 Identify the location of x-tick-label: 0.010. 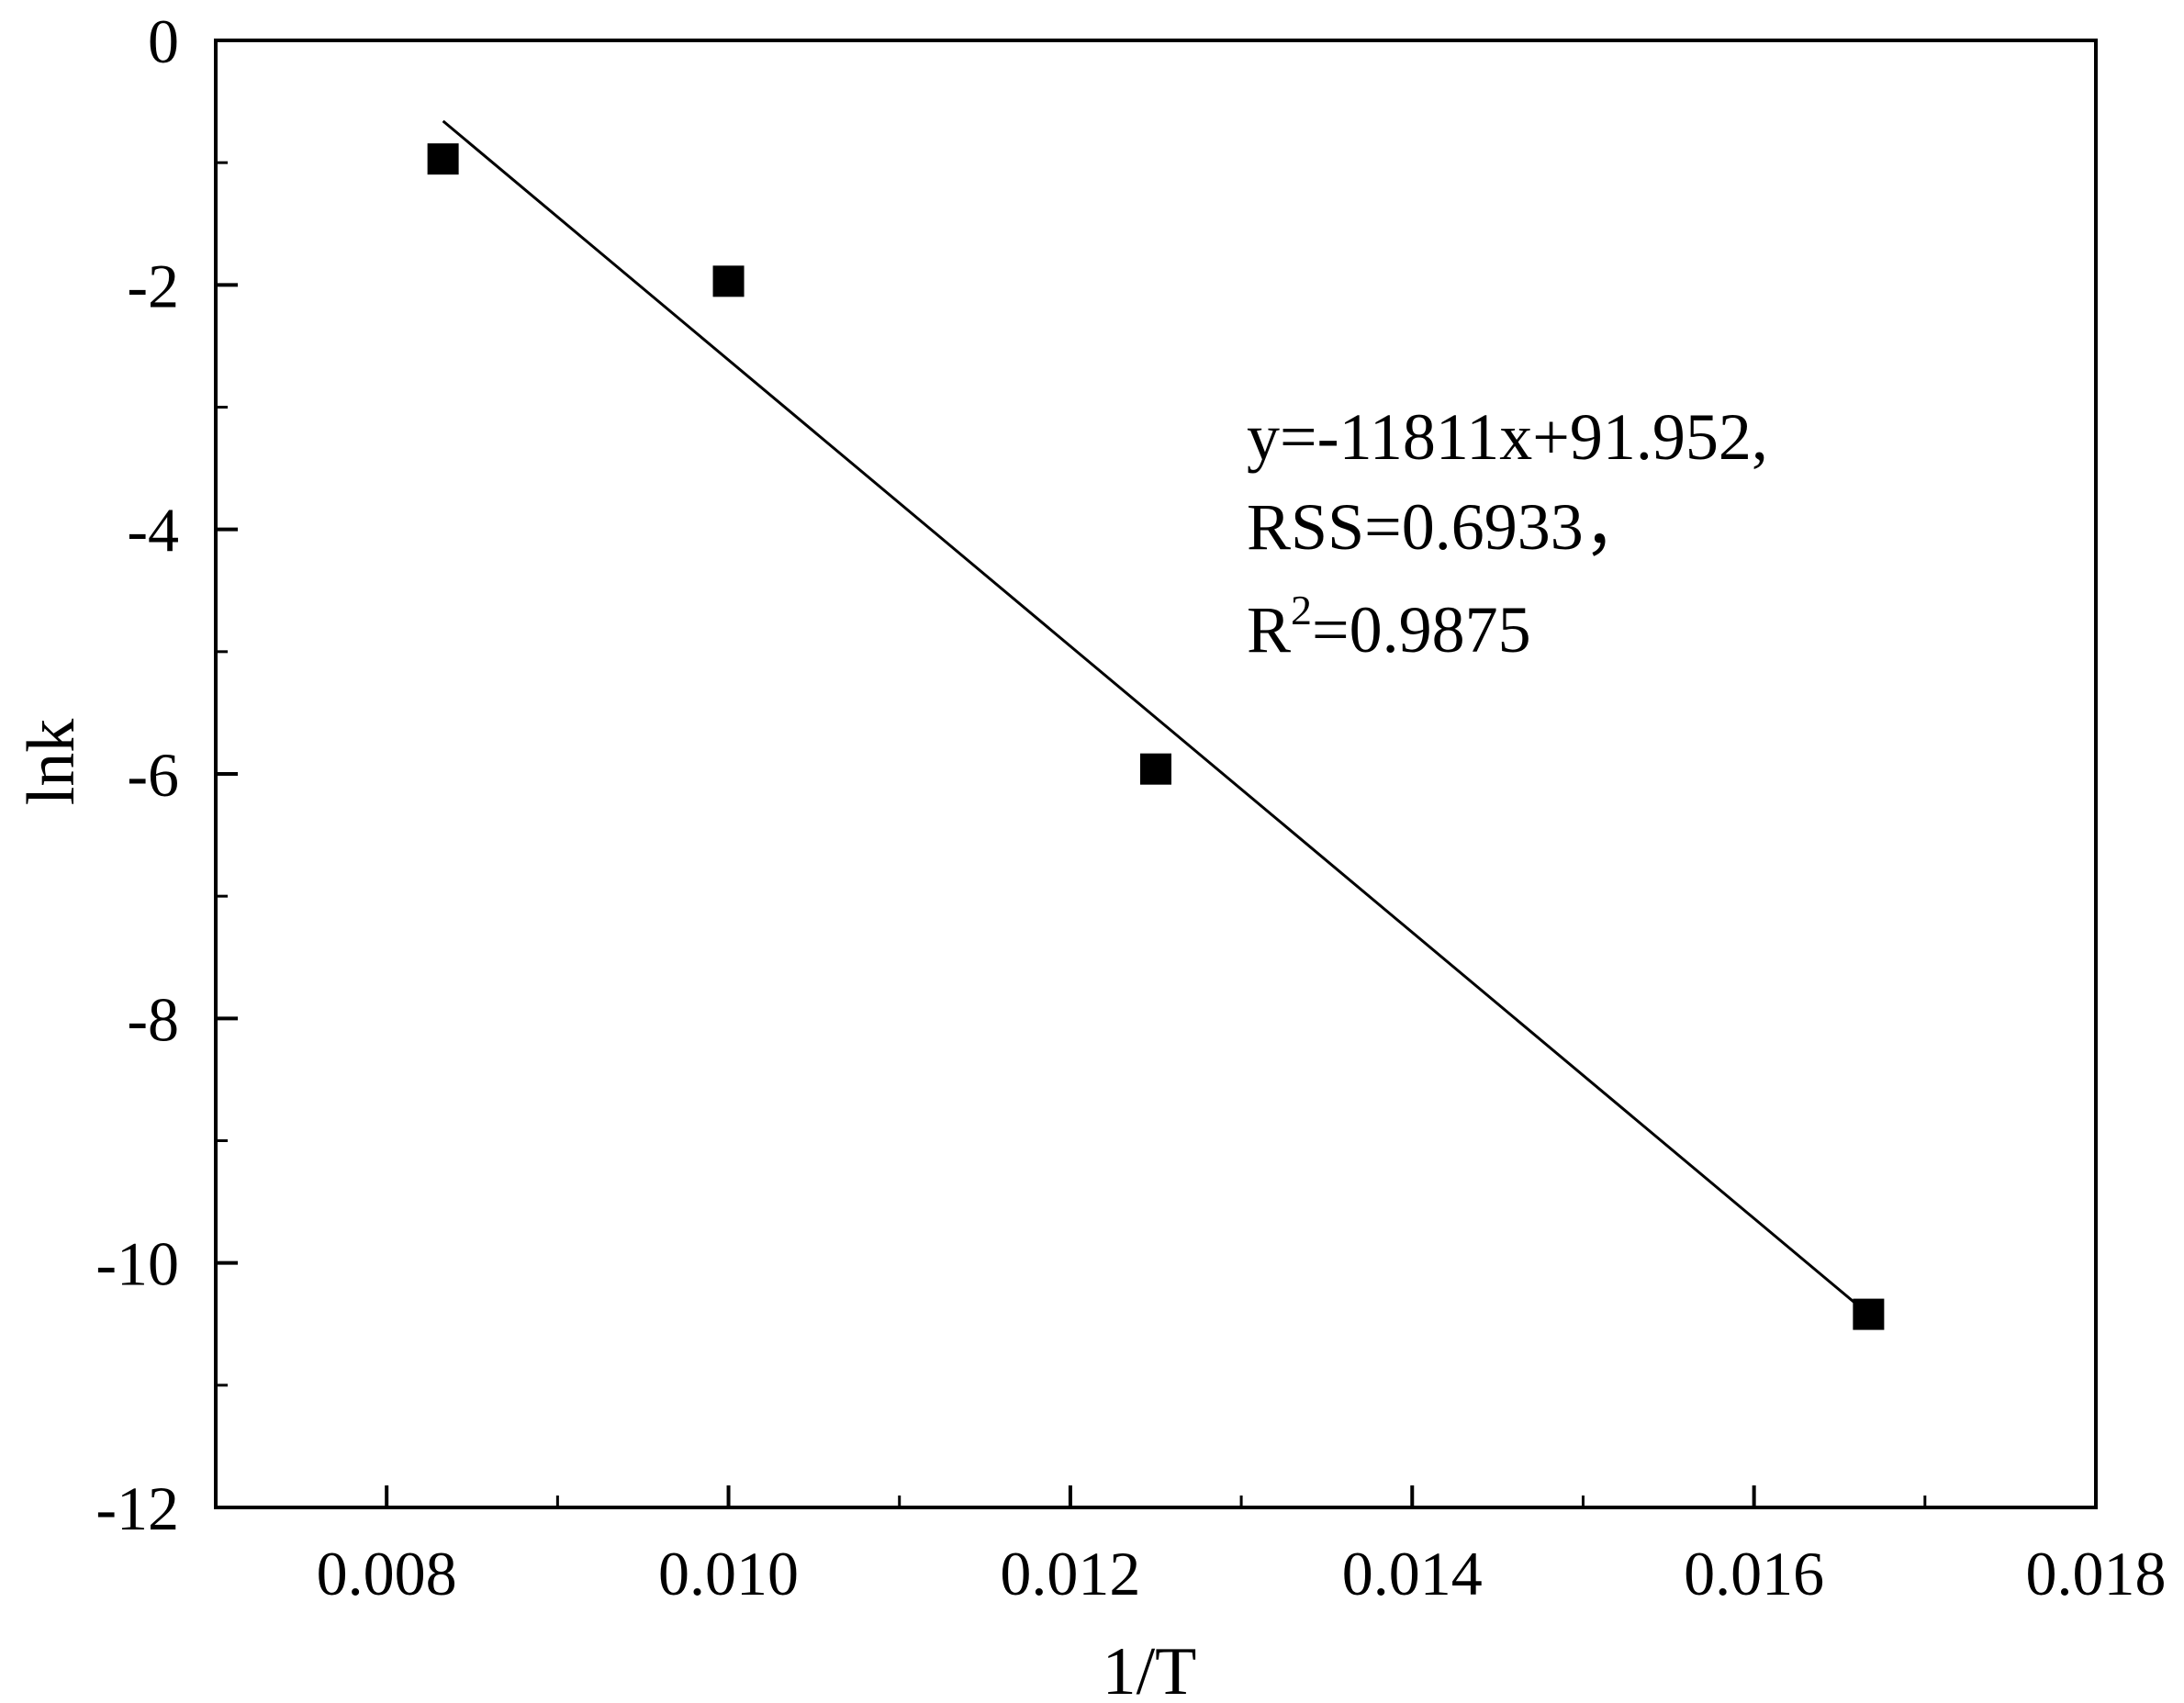
(728, 1573).